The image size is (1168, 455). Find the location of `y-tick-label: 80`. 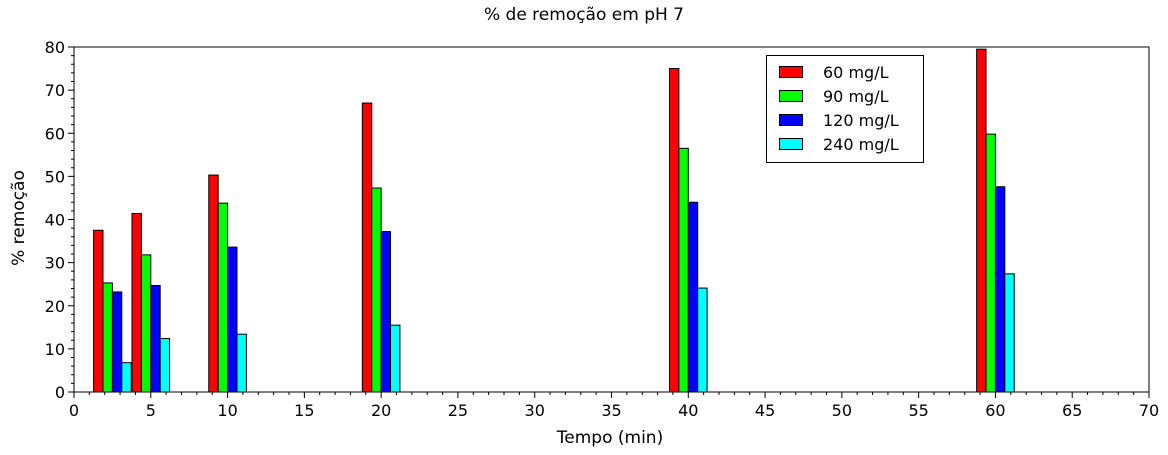

y-tick-label: 80 is located at coordinates (55, 47).